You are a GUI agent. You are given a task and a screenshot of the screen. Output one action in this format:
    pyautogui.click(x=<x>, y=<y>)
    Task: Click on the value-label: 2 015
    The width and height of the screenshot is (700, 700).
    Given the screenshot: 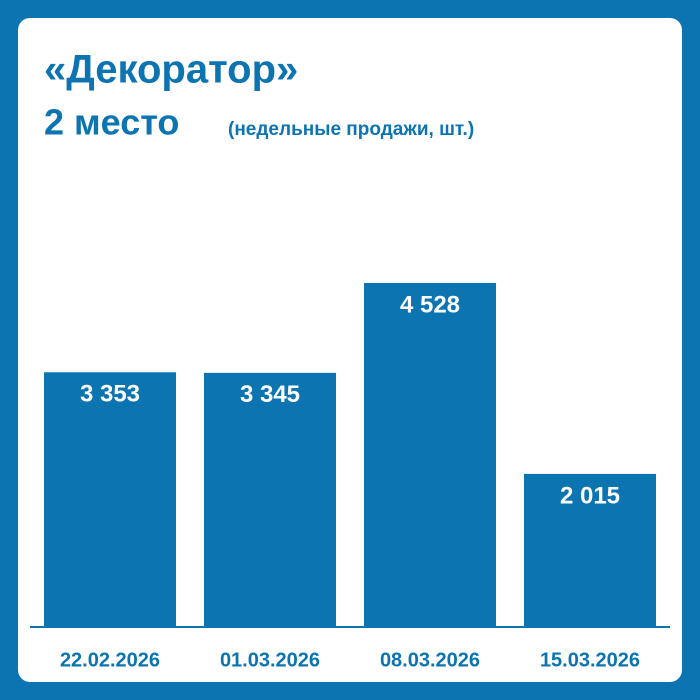 What is the action you would take?
    pyautogui.click(x=590, y=495)
    